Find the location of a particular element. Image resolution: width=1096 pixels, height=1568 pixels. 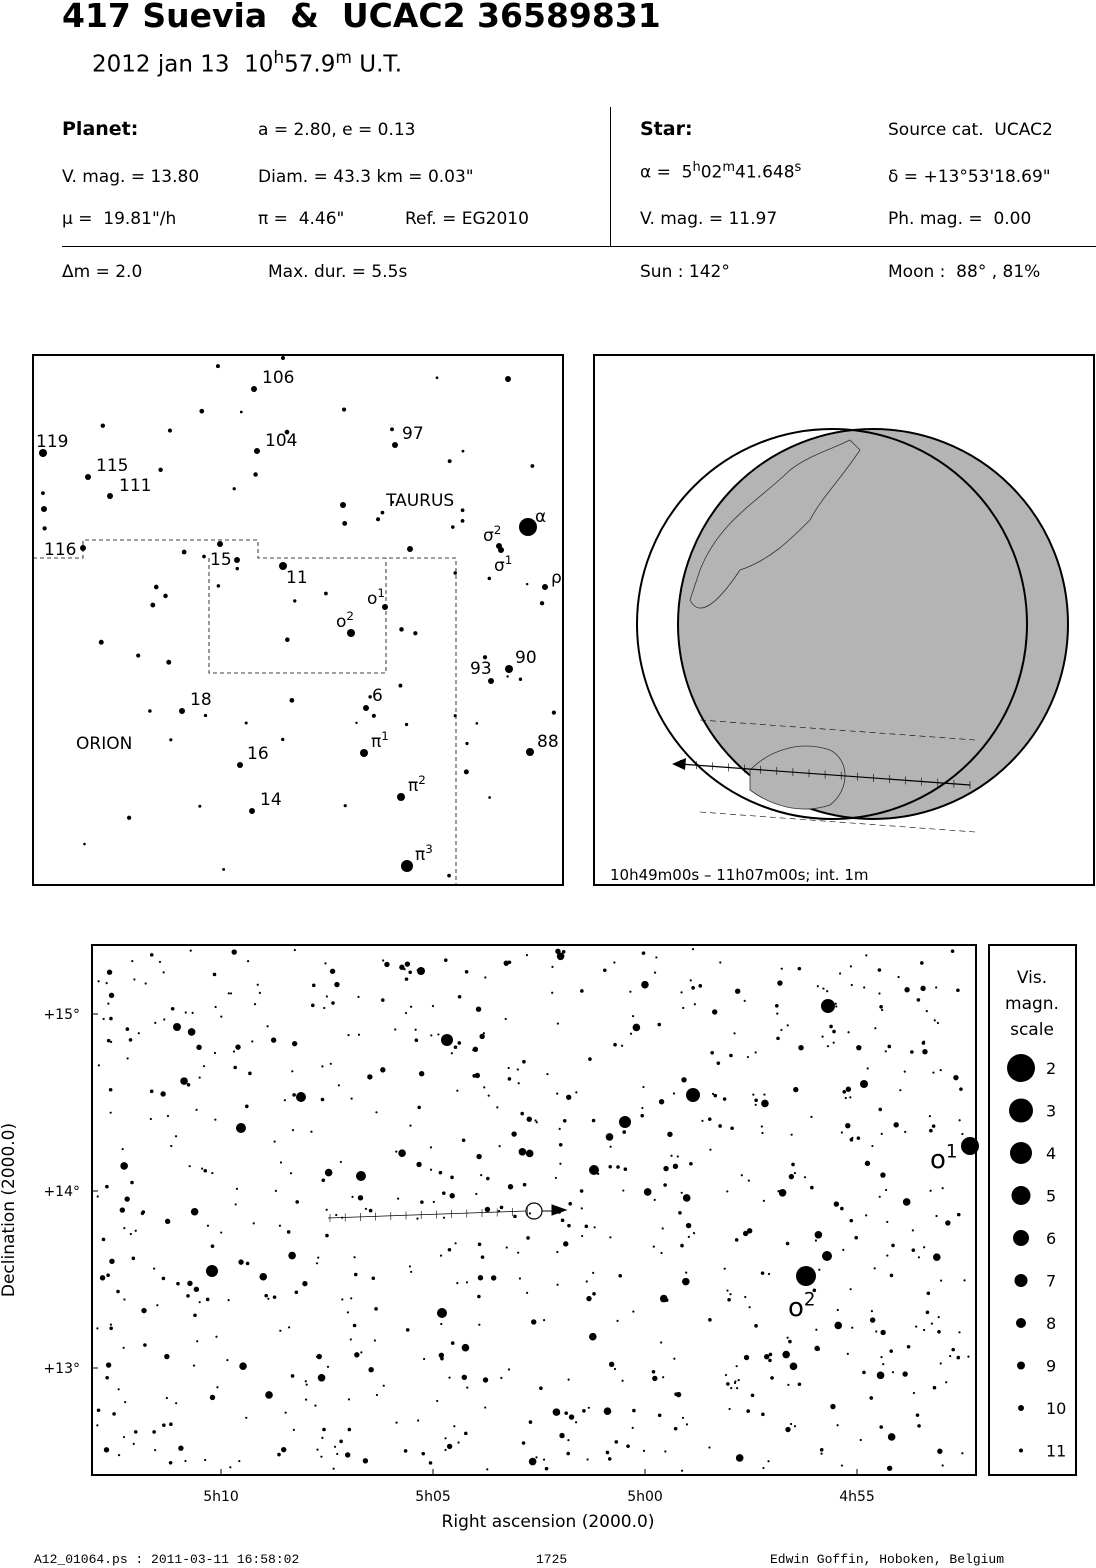

globe-caption: 10h49m00s – 11h07m00s; int. 1m is located at coordinates (739, 875).